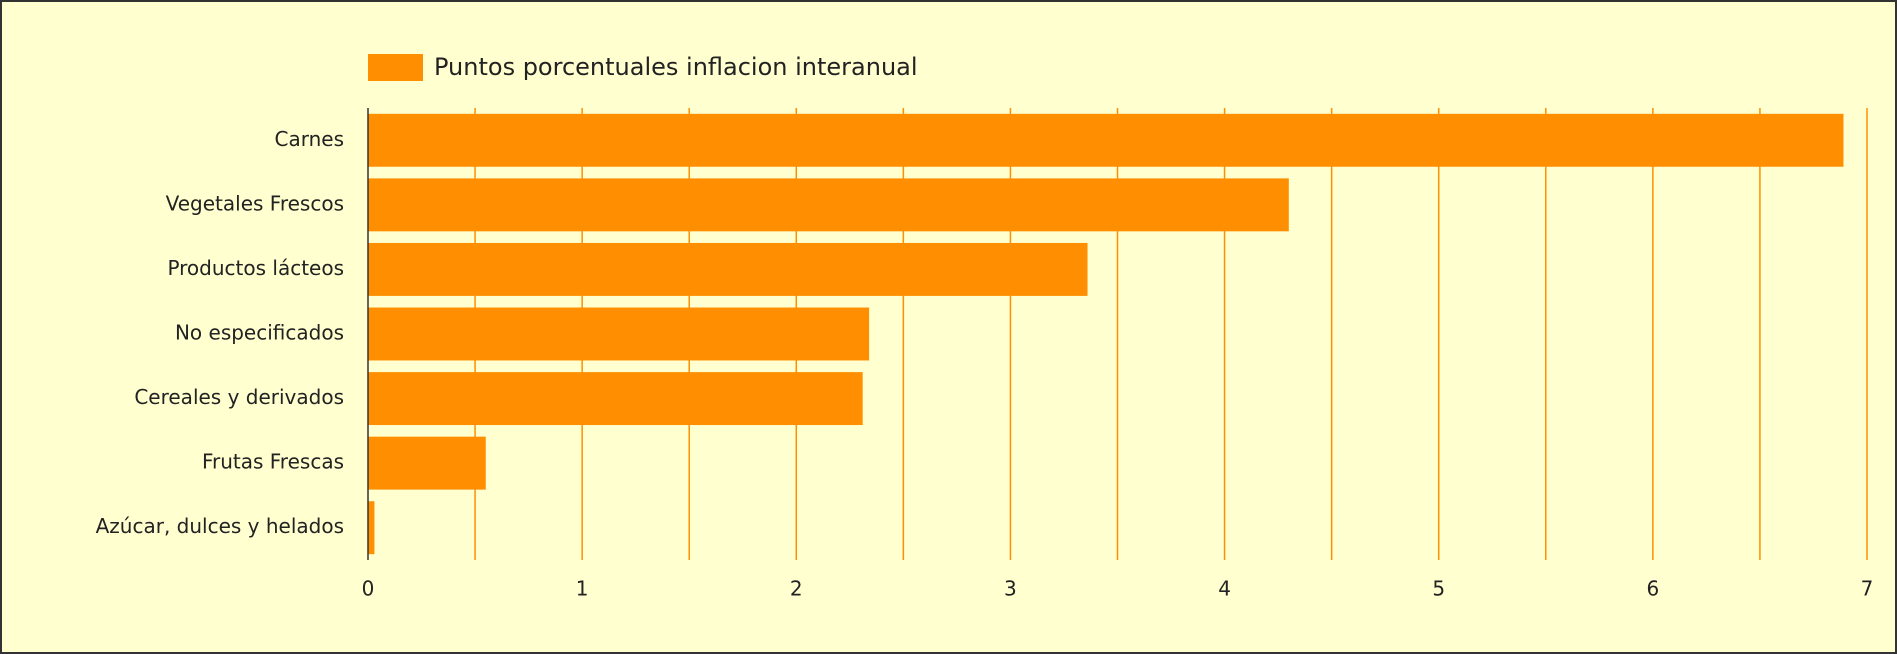 This screenshot has height=654, width=1897. Describe the element at coordinates (1867, 589) in the screenshot. I see `x-tick-label: 7` at that location.